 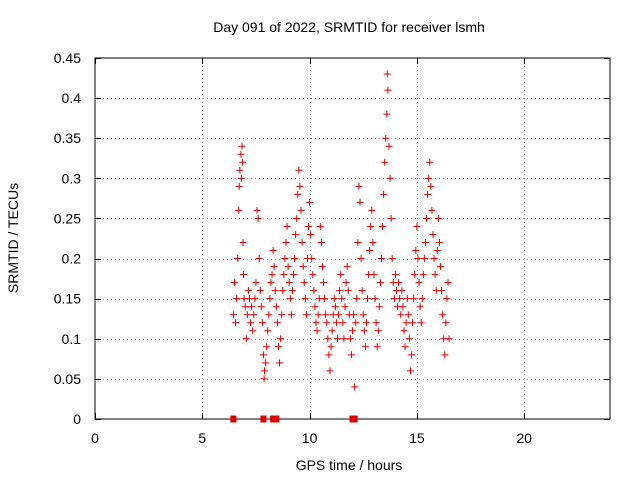 I want to click on x-tick-labels: 0 5 10 15 20, so click(x=311, y=438).